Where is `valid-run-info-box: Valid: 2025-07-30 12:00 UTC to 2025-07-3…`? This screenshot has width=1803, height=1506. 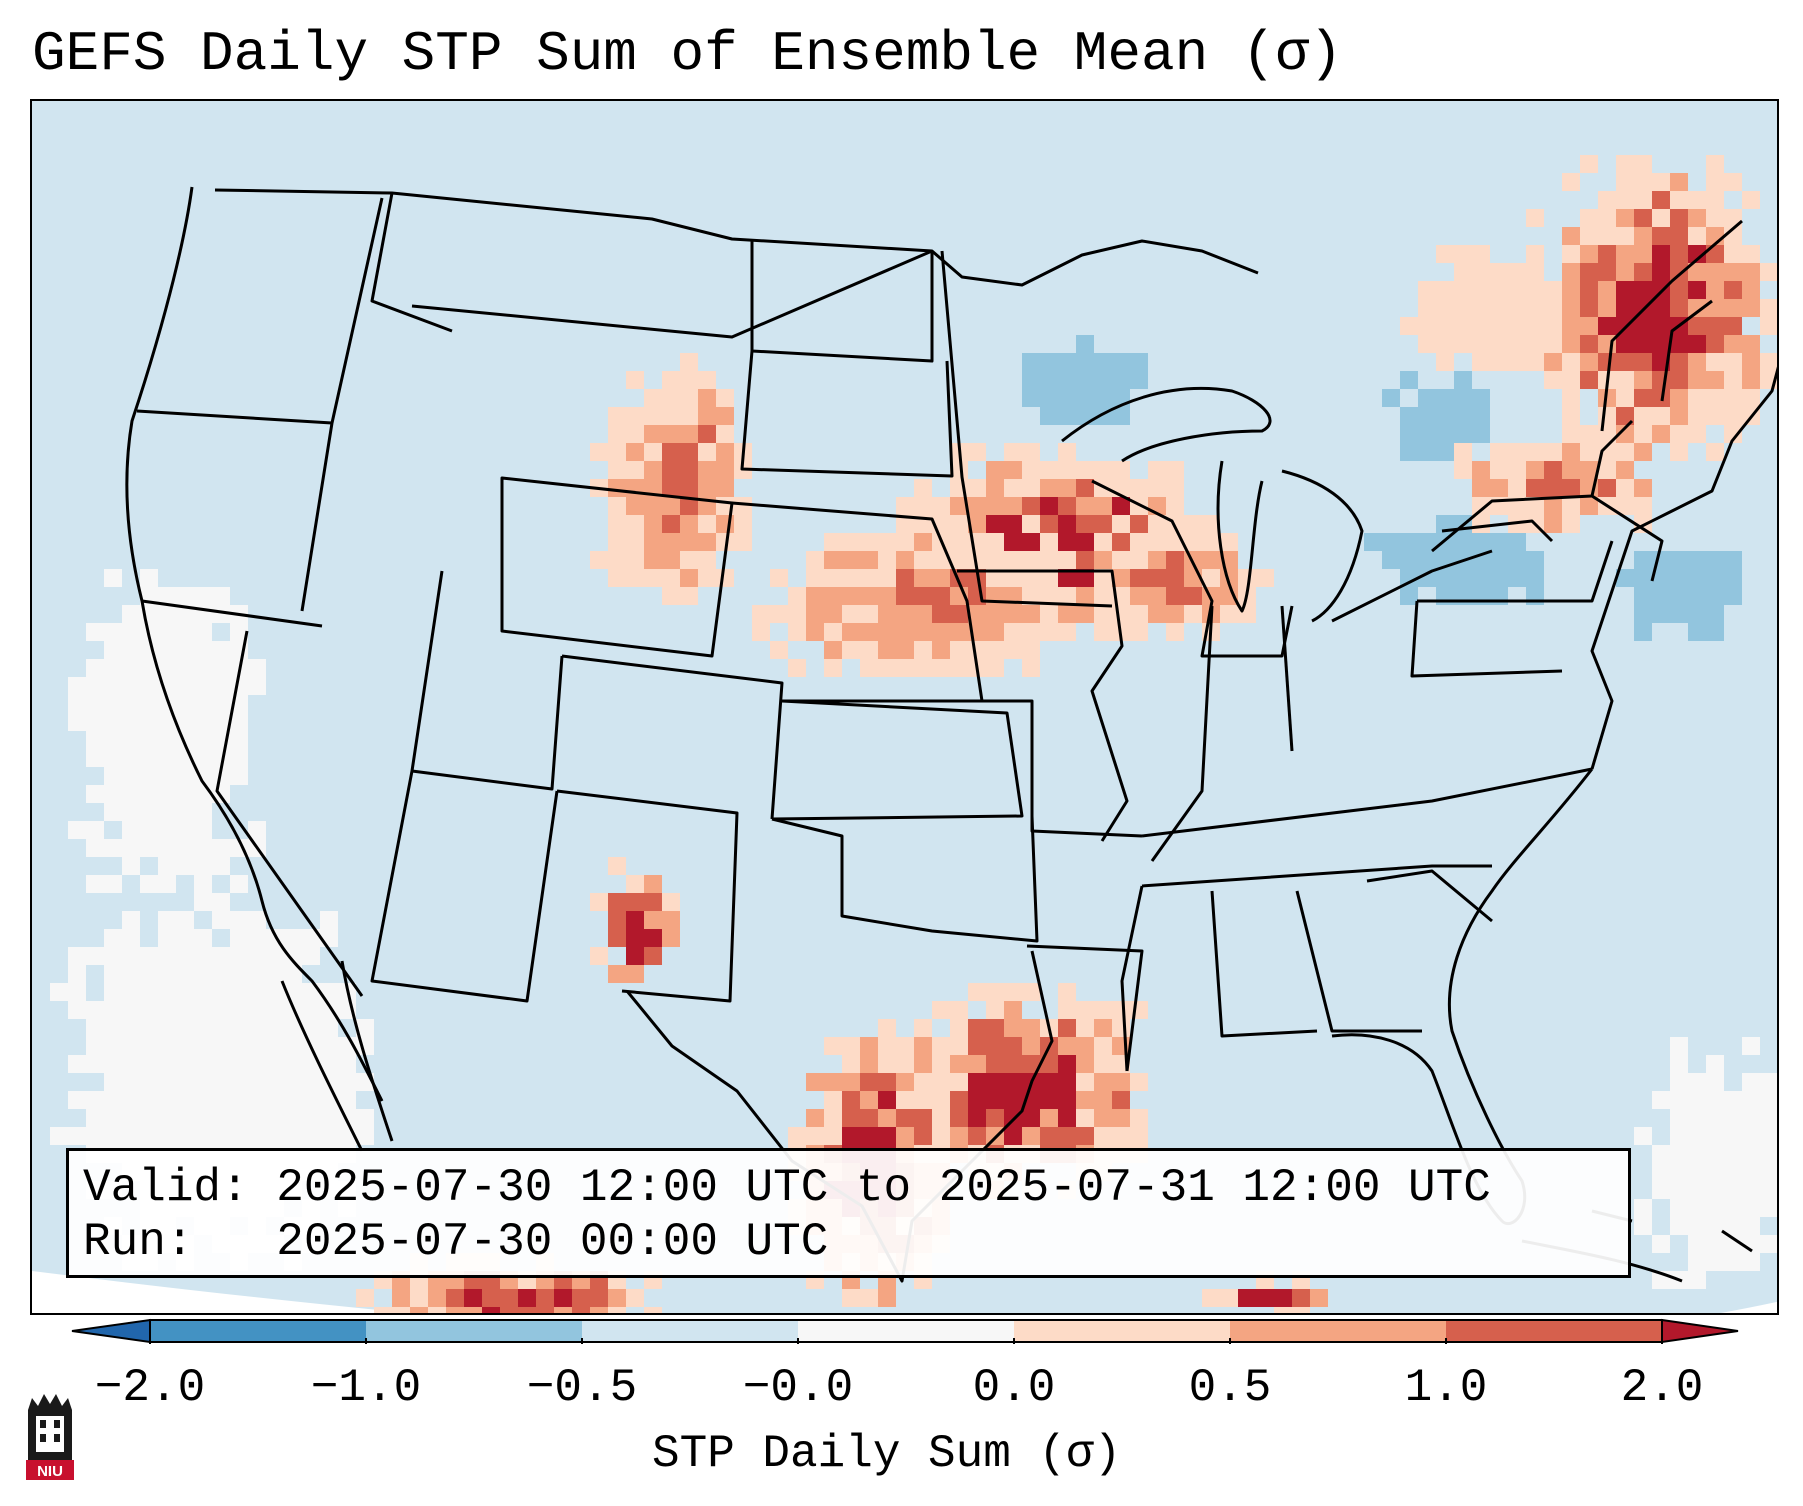
valid-run-info-box: Valid: 2025-07-30 12:00 UTC to 2025-07-3… is located at coordinates (848, 1213).